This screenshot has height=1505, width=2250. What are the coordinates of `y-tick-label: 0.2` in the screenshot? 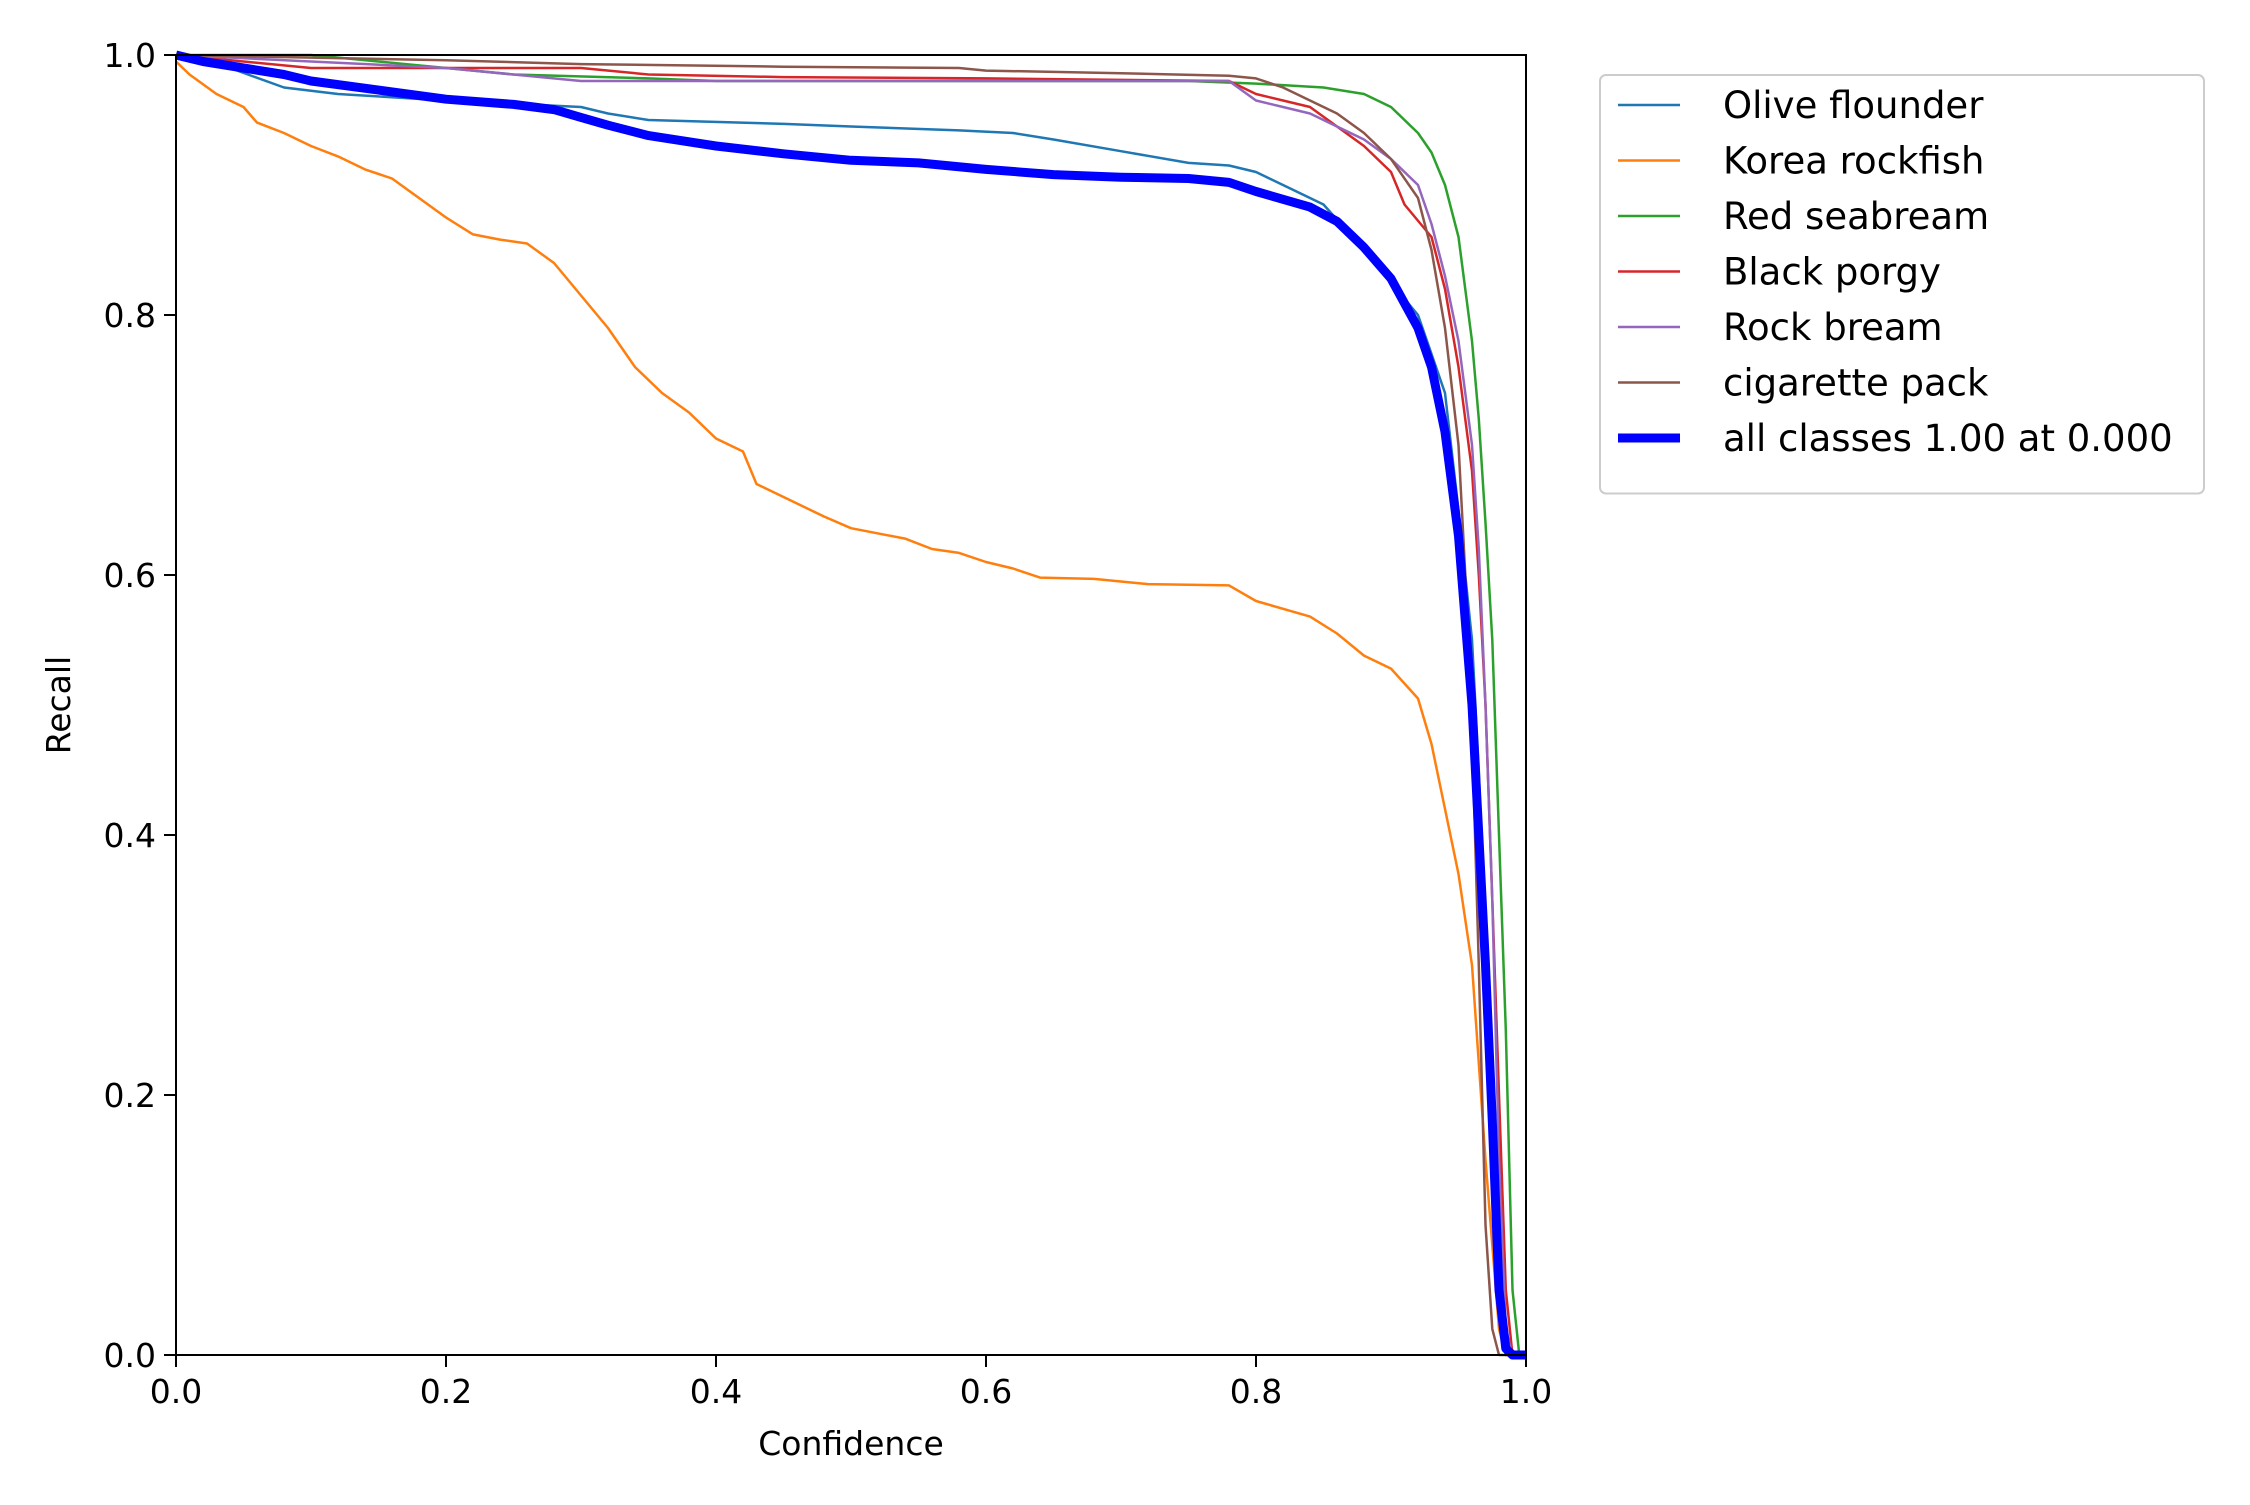 It's located at (130, 1095).